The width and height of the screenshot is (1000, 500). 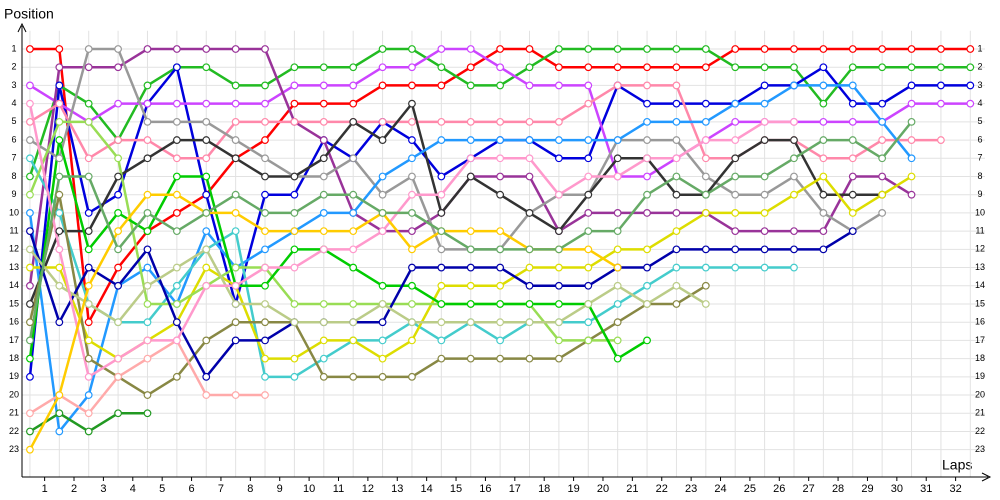 I want to click on x-tick-label: 20, so click(x=603, y=489).